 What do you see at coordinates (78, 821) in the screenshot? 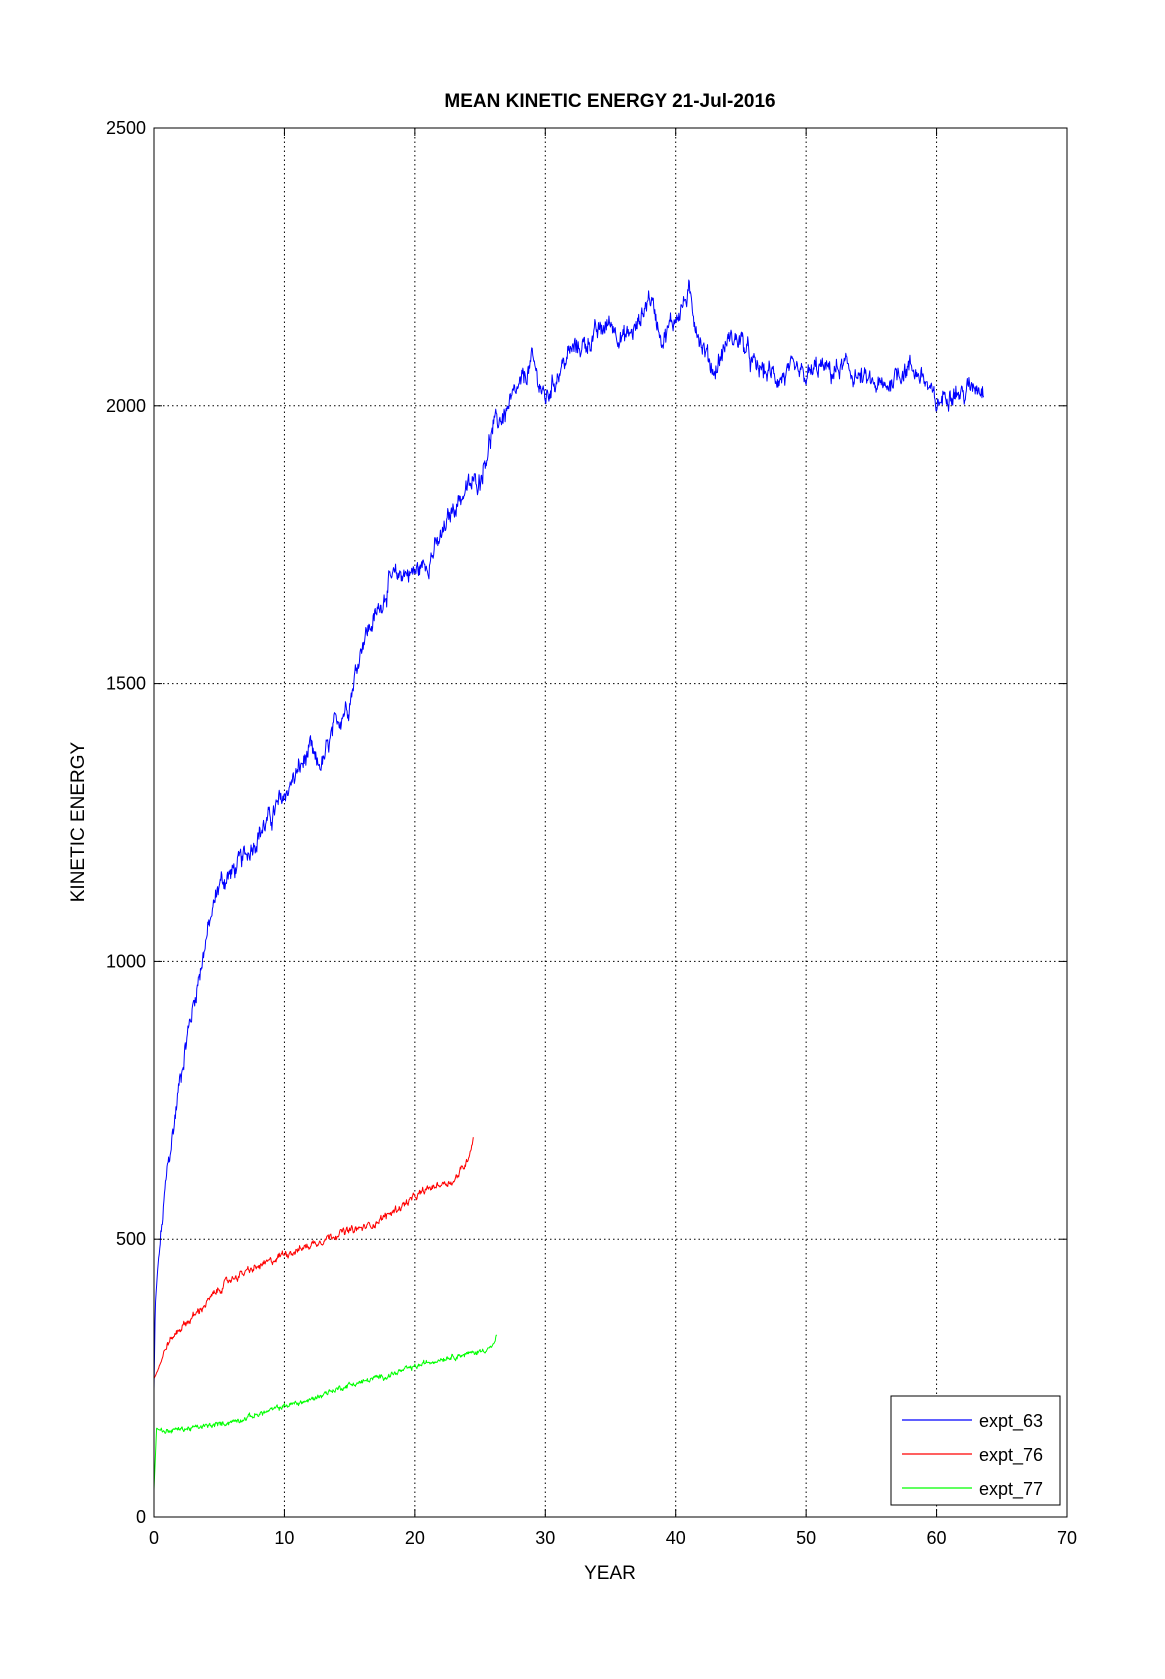
I see `y-axis-label: KINETIC ENERGY` at bounding box center [78, 821].